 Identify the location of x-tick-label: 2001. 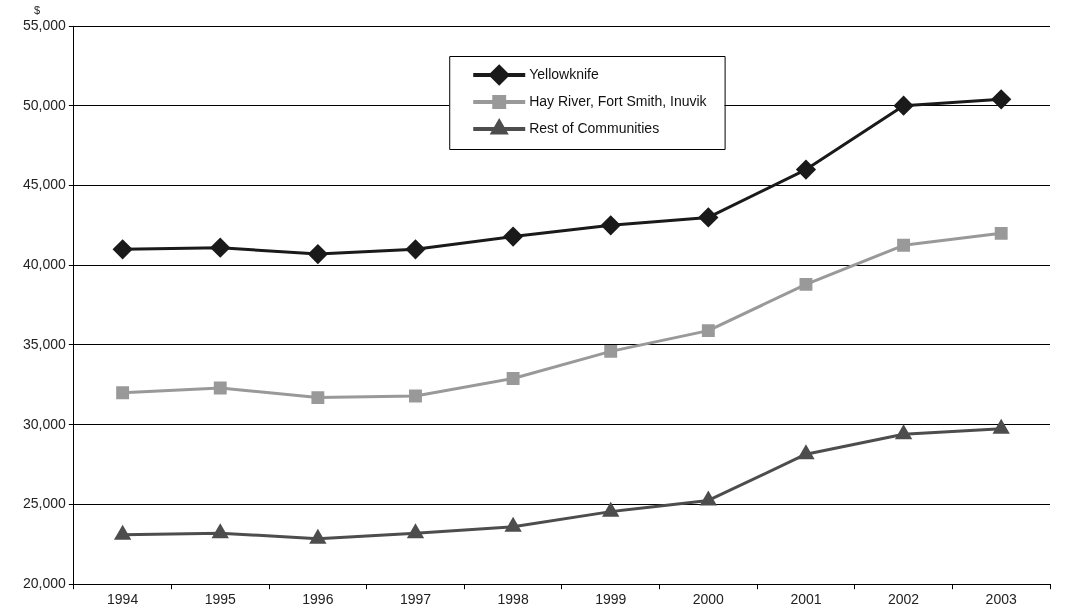
(806, 599).